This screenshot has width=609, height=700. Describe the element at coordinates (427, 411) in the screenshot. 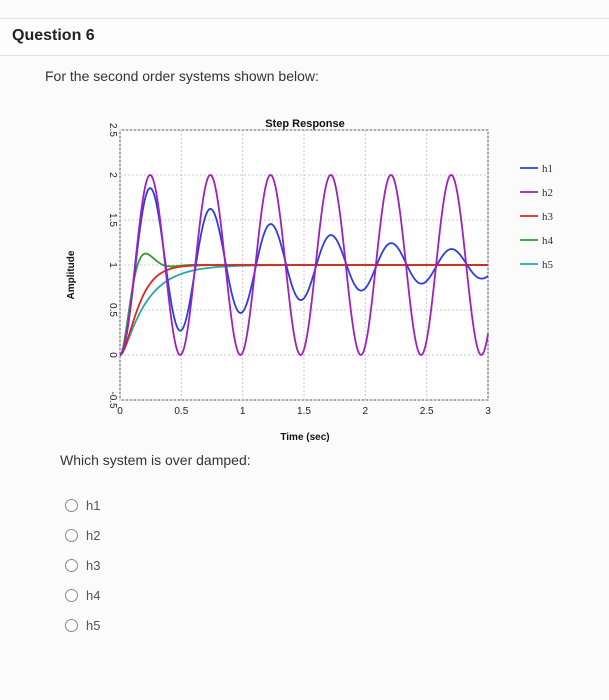

I see `x-tick-label: 2.5` at that location.